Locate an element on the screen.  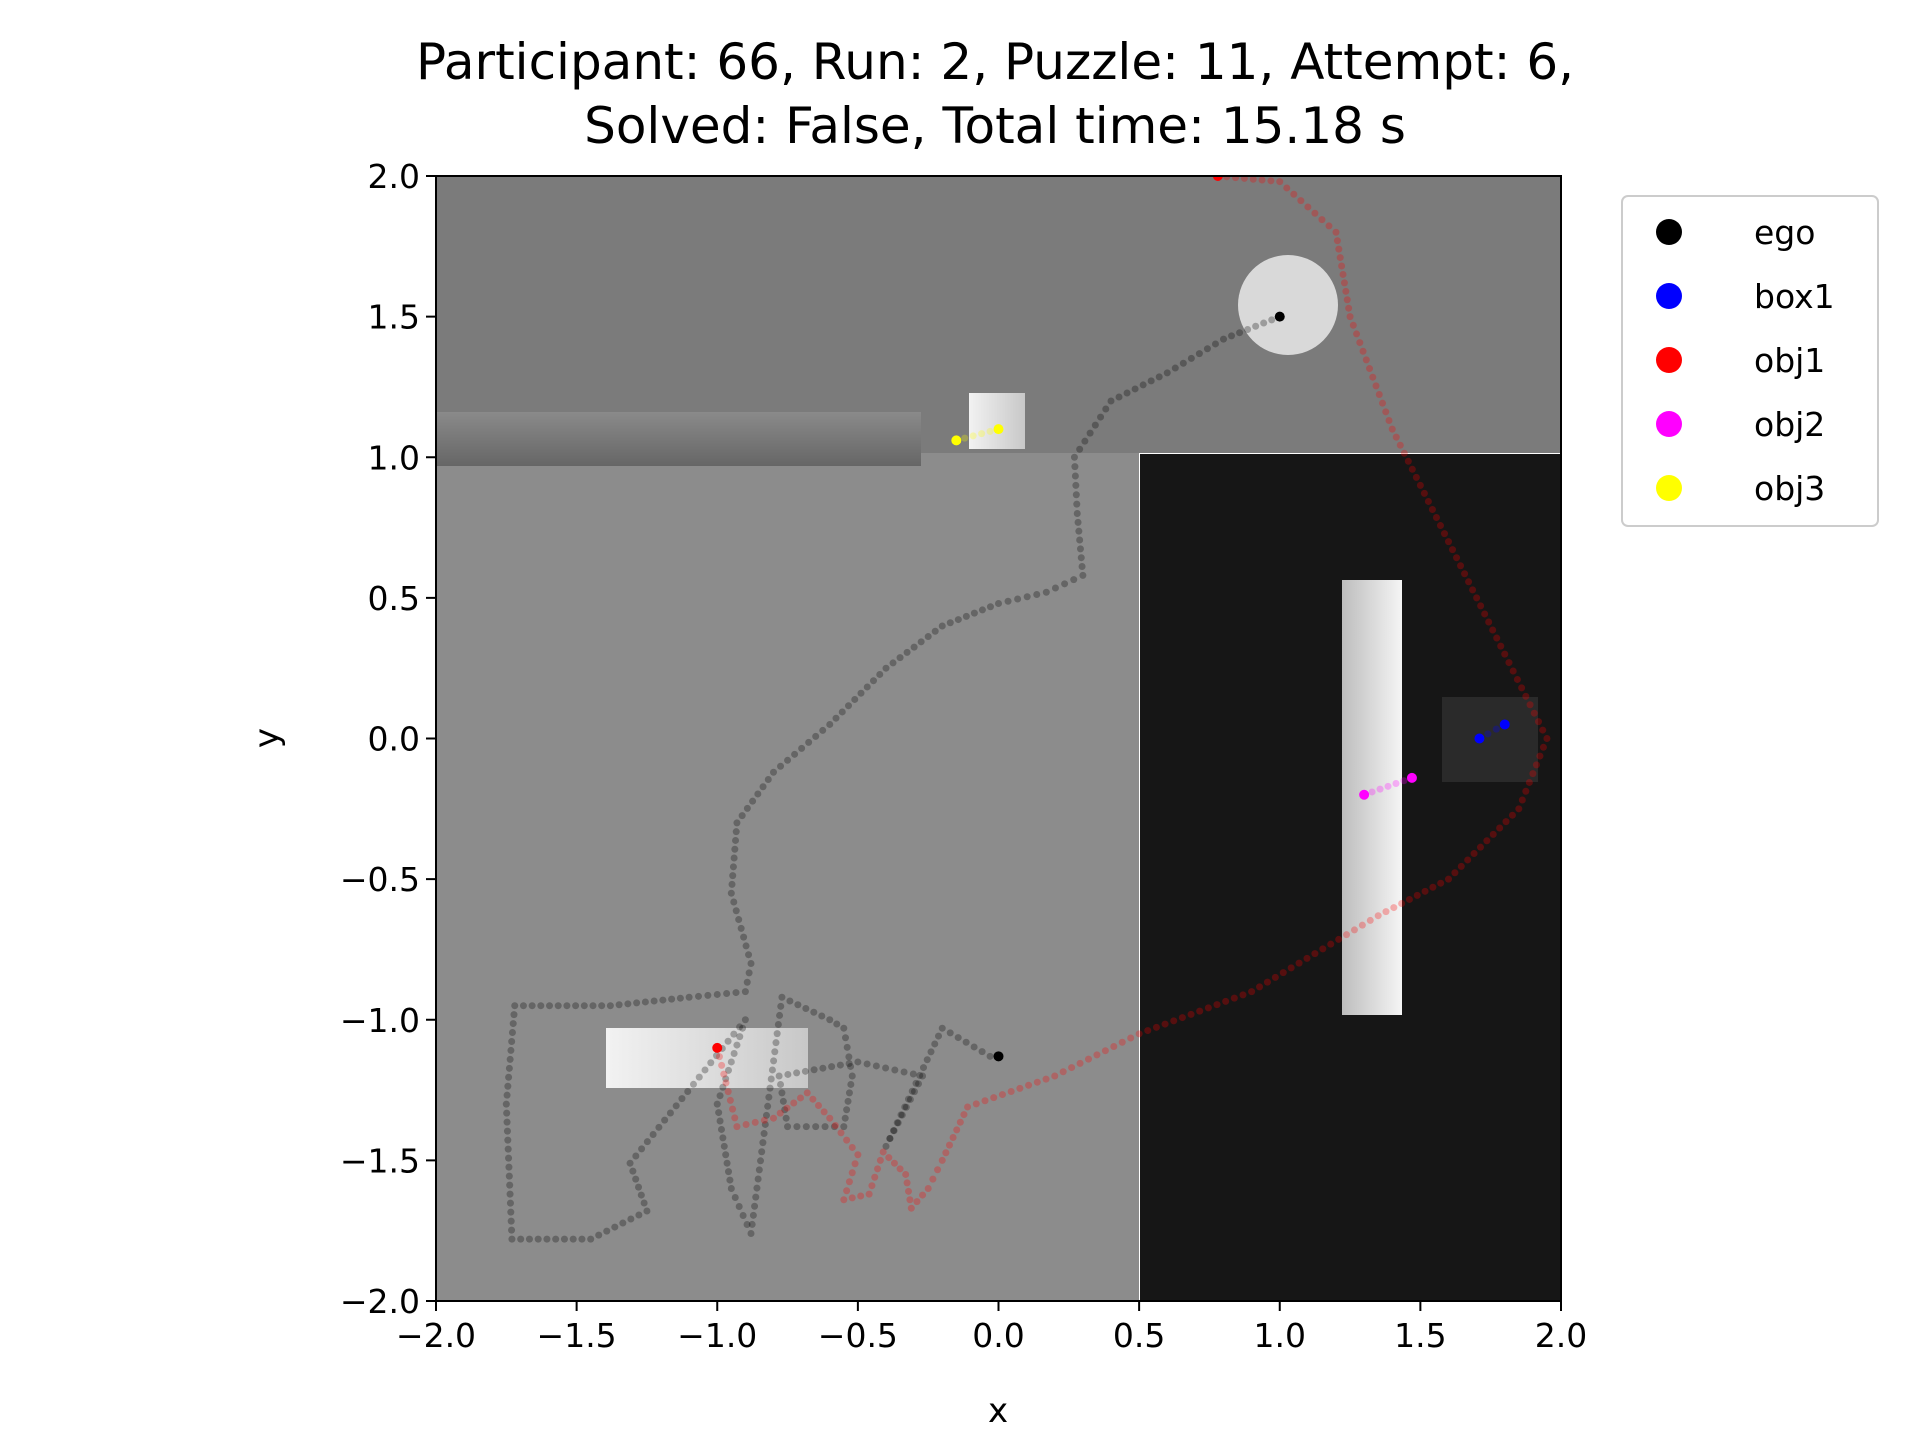
x-tick-label: 1.0 is located at coordinates (1280, 1335).